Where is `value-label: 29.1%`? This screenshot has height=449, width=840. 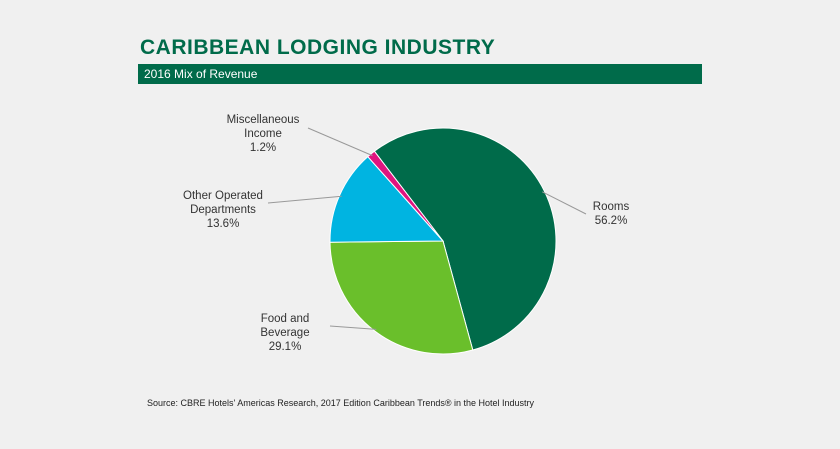
value-label: 29.1% is located at coordinates (285, 347).